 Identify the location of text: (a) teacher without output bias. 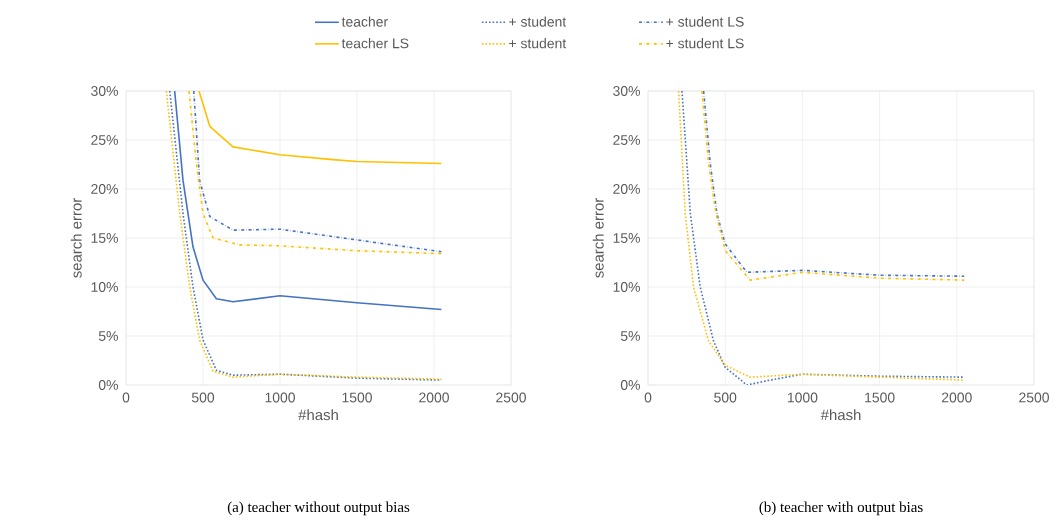
(318, 508).